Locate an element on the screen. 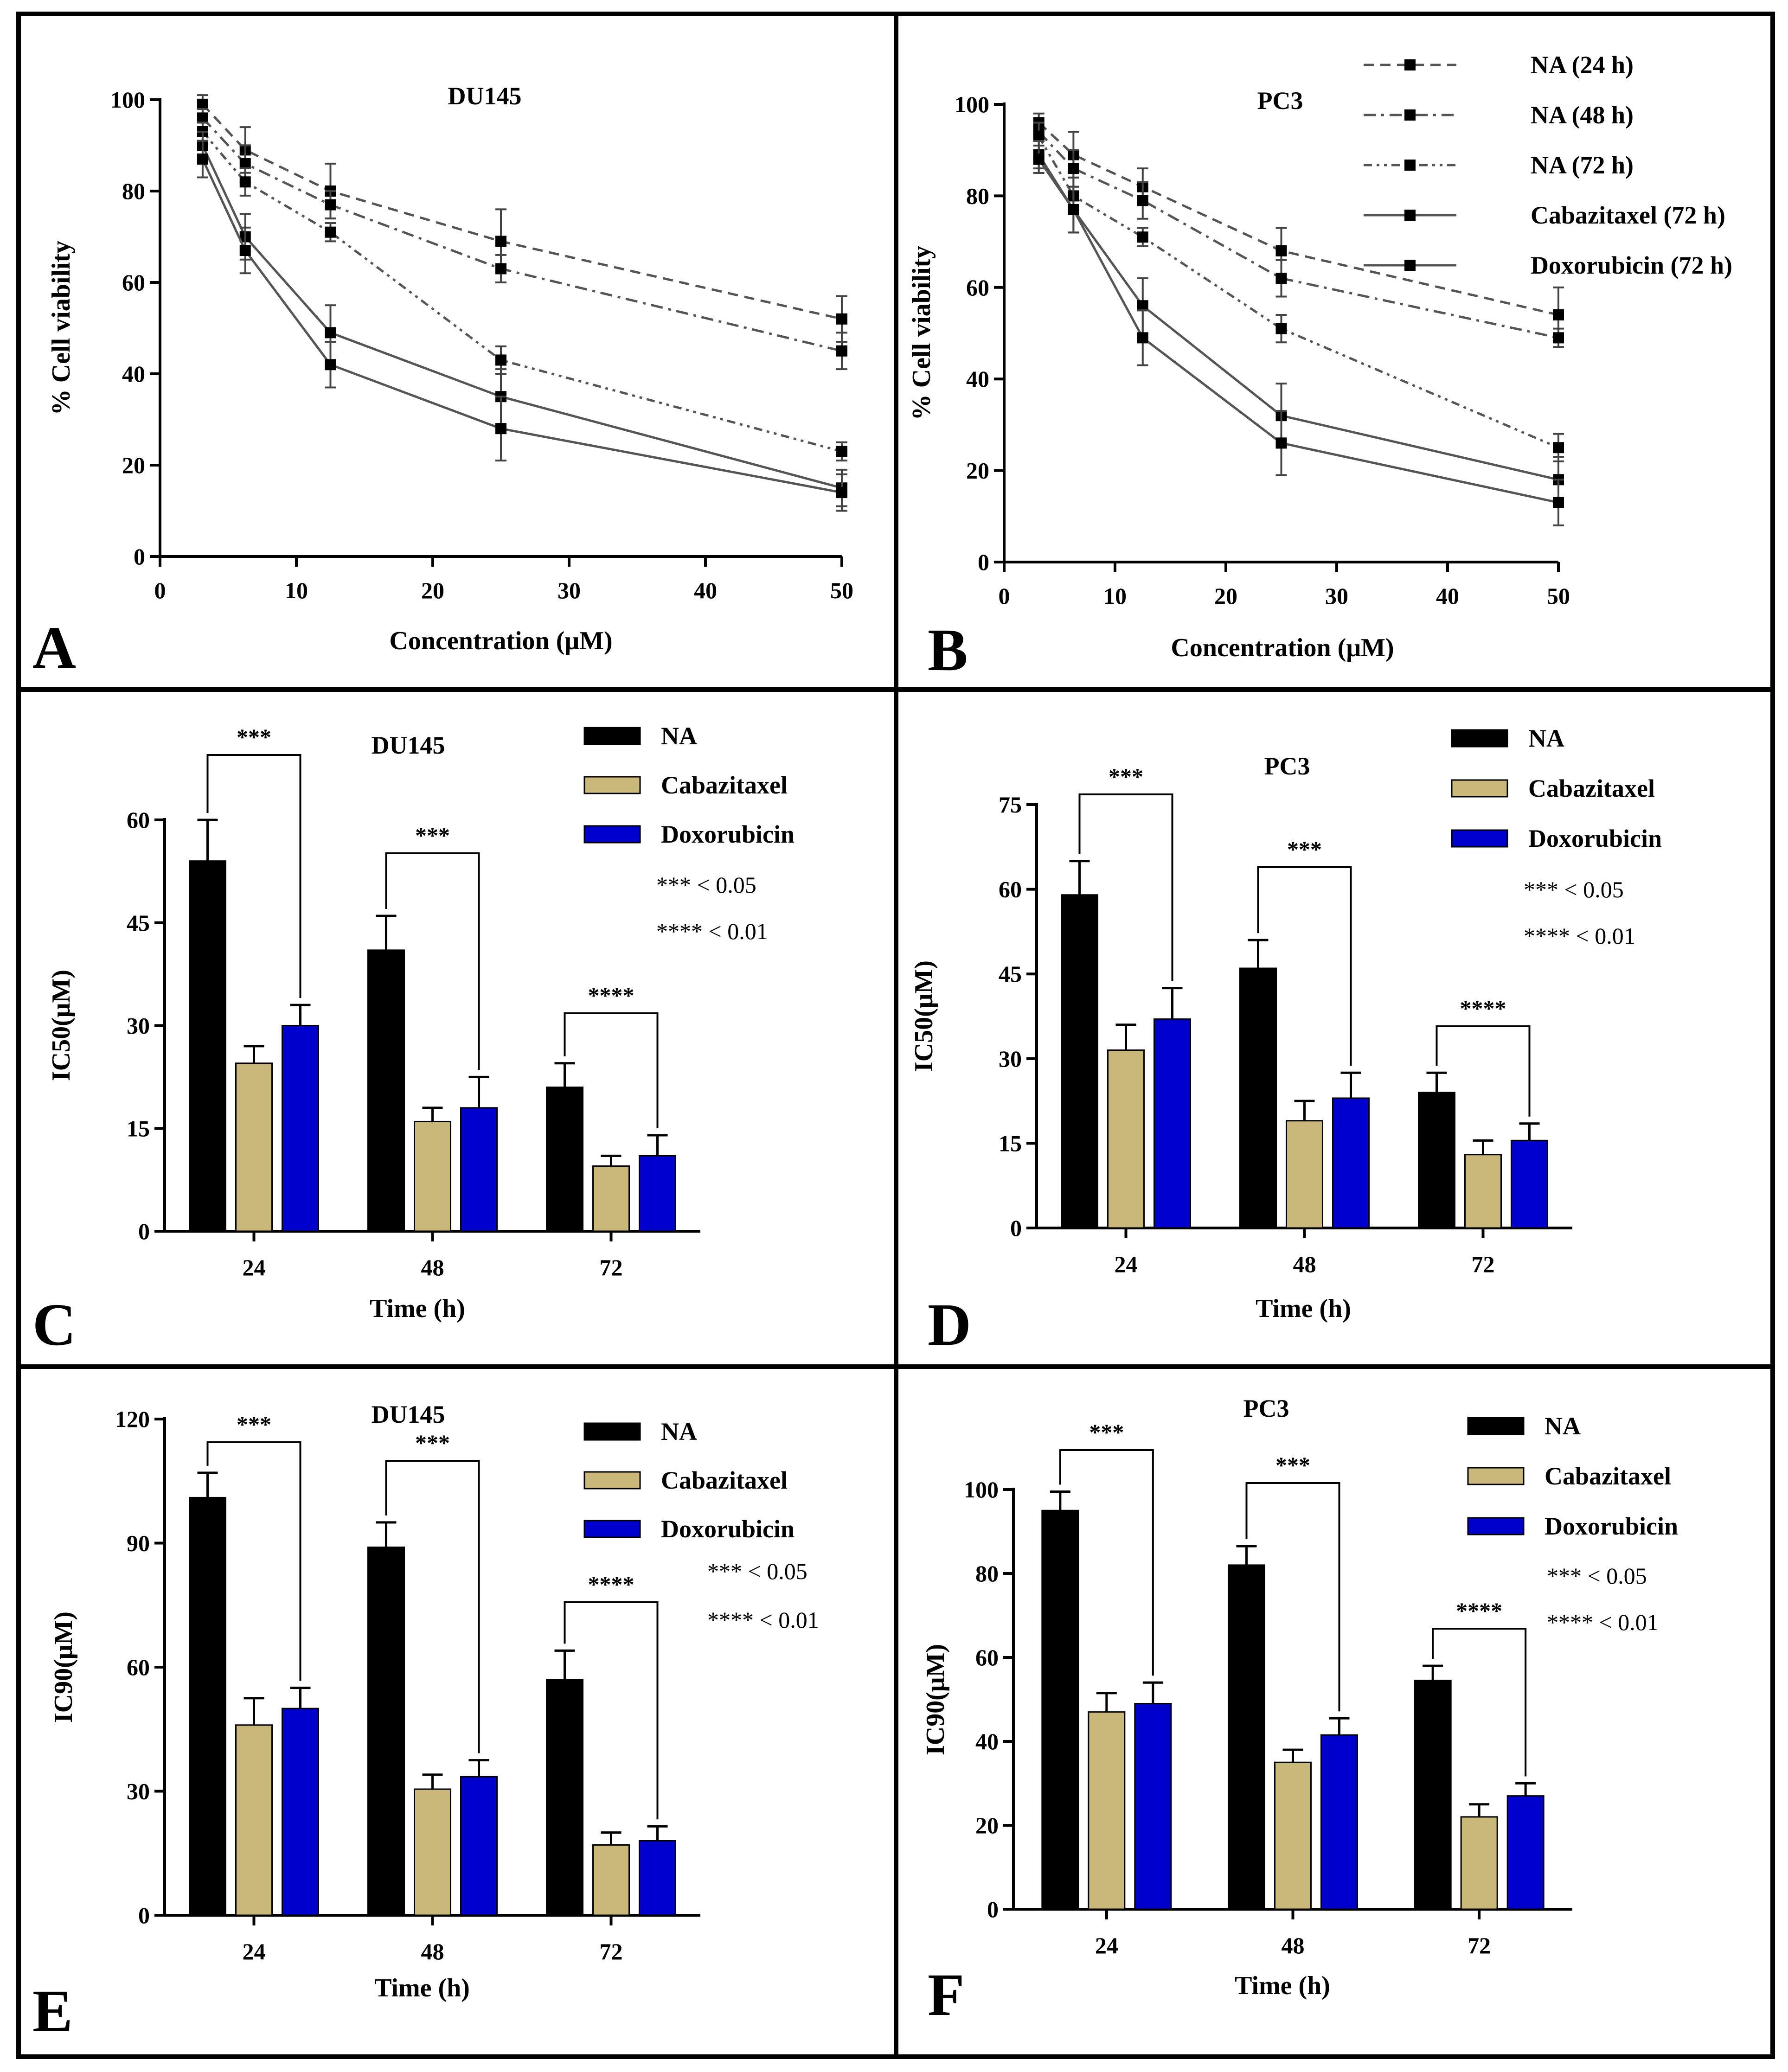  panel-label: C is located at coordinates (54, 1325).